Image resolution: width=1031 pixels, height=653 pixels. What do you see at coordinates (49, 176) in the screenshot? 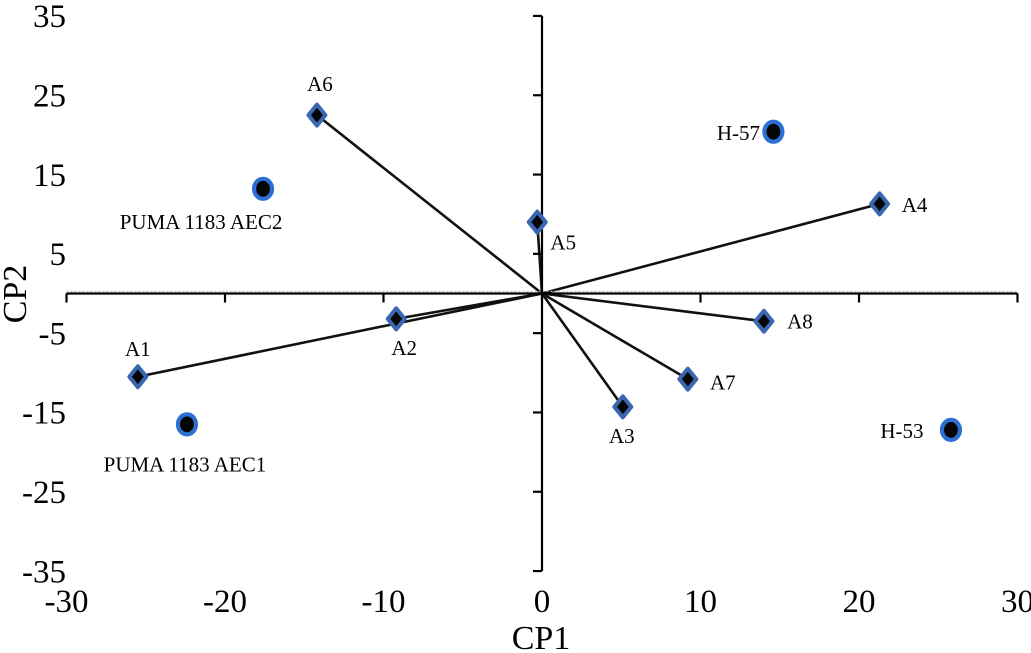
I see `y-tick-label-15: 15` at bounding box center [49, 176].